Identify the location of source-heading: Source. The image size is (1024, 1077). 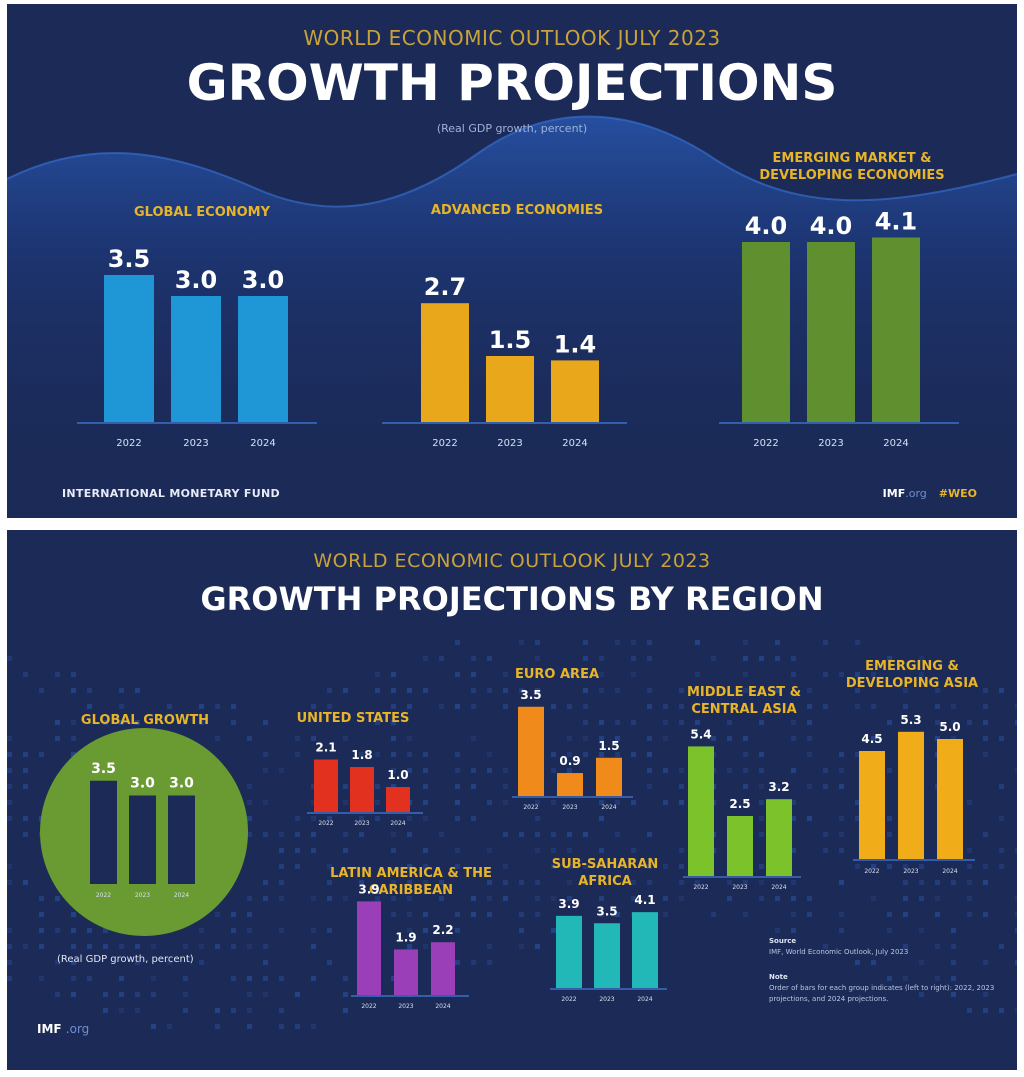
(783, 941).